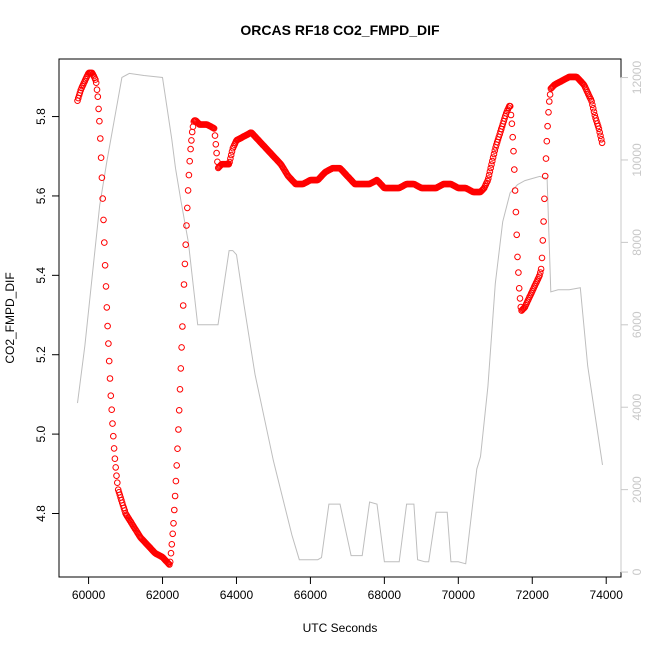 This screenshot has width=650, height=650. I want to click on x-tick-label: 70000, so click(459, 595).